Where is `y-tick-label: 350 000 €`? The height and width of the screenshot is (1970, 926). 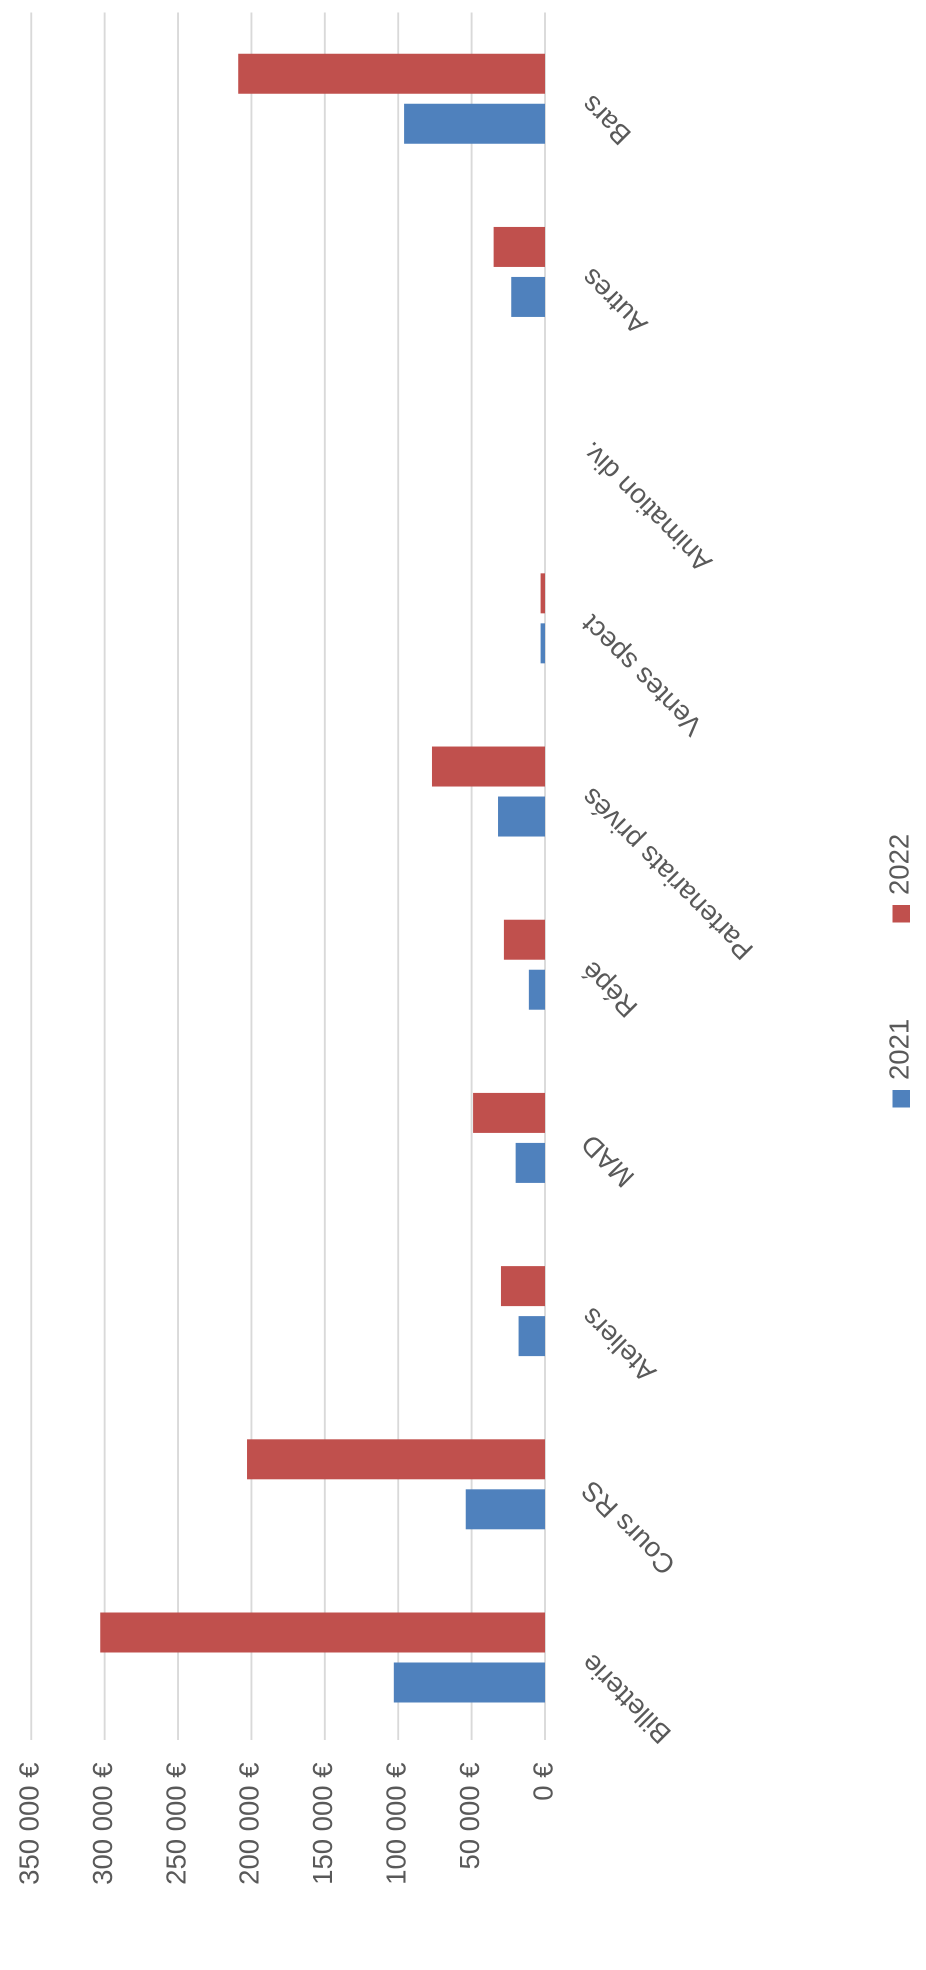
y-tick-label: 350 000 € is located at coordinates (29, 1824).